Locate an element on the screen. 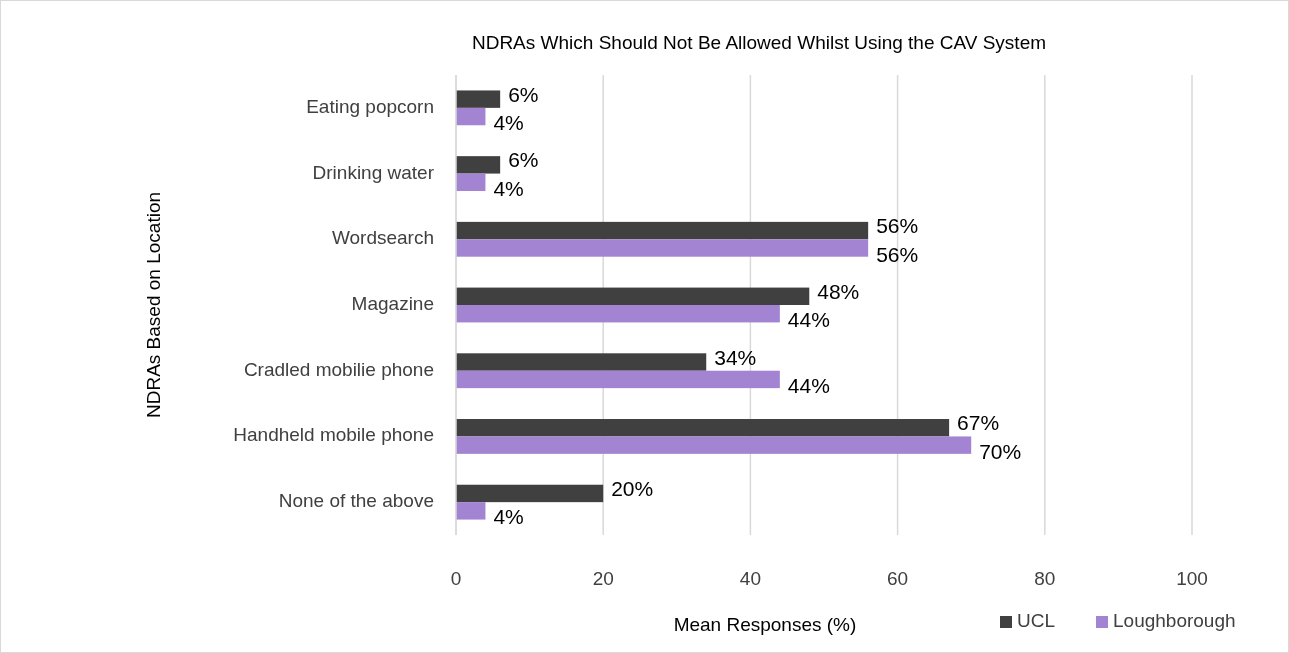 The image size is (1289, 653). x-tick-label: 40 is located at coordinates (750, 578).